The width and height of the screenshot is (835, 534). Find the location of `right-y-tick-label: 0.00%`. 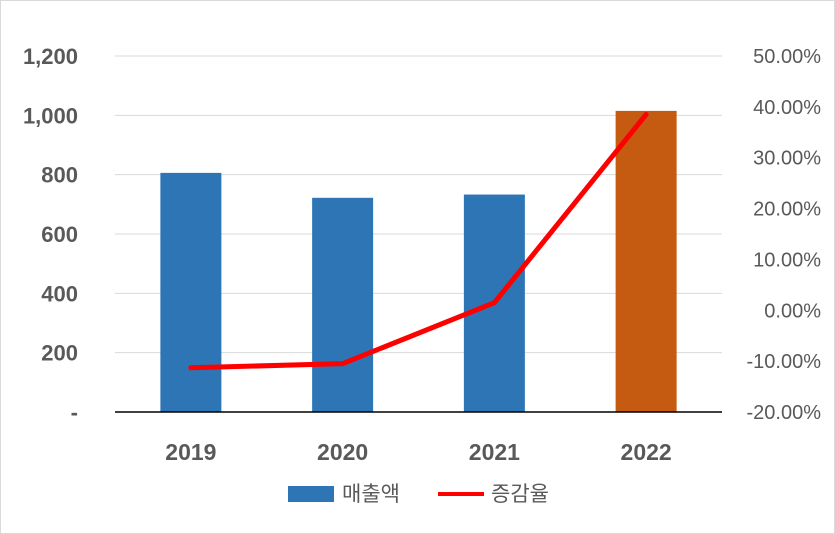

right-y-tick-label: 0.00% is located at coordinates (792, 311).